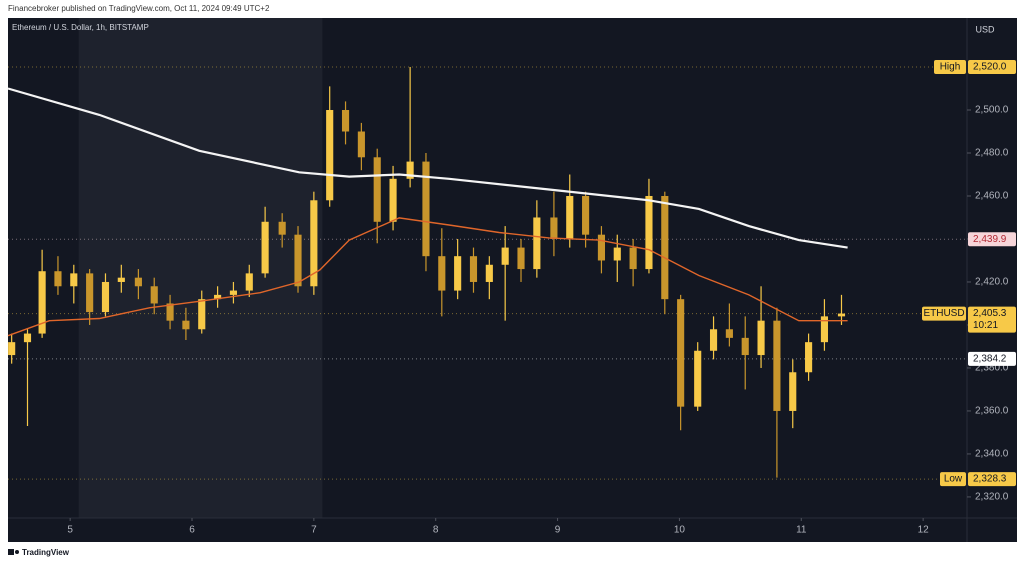 The image size is (1024, 566). I want to click on price-tag-name: ETHUSD, so click(943, 313).